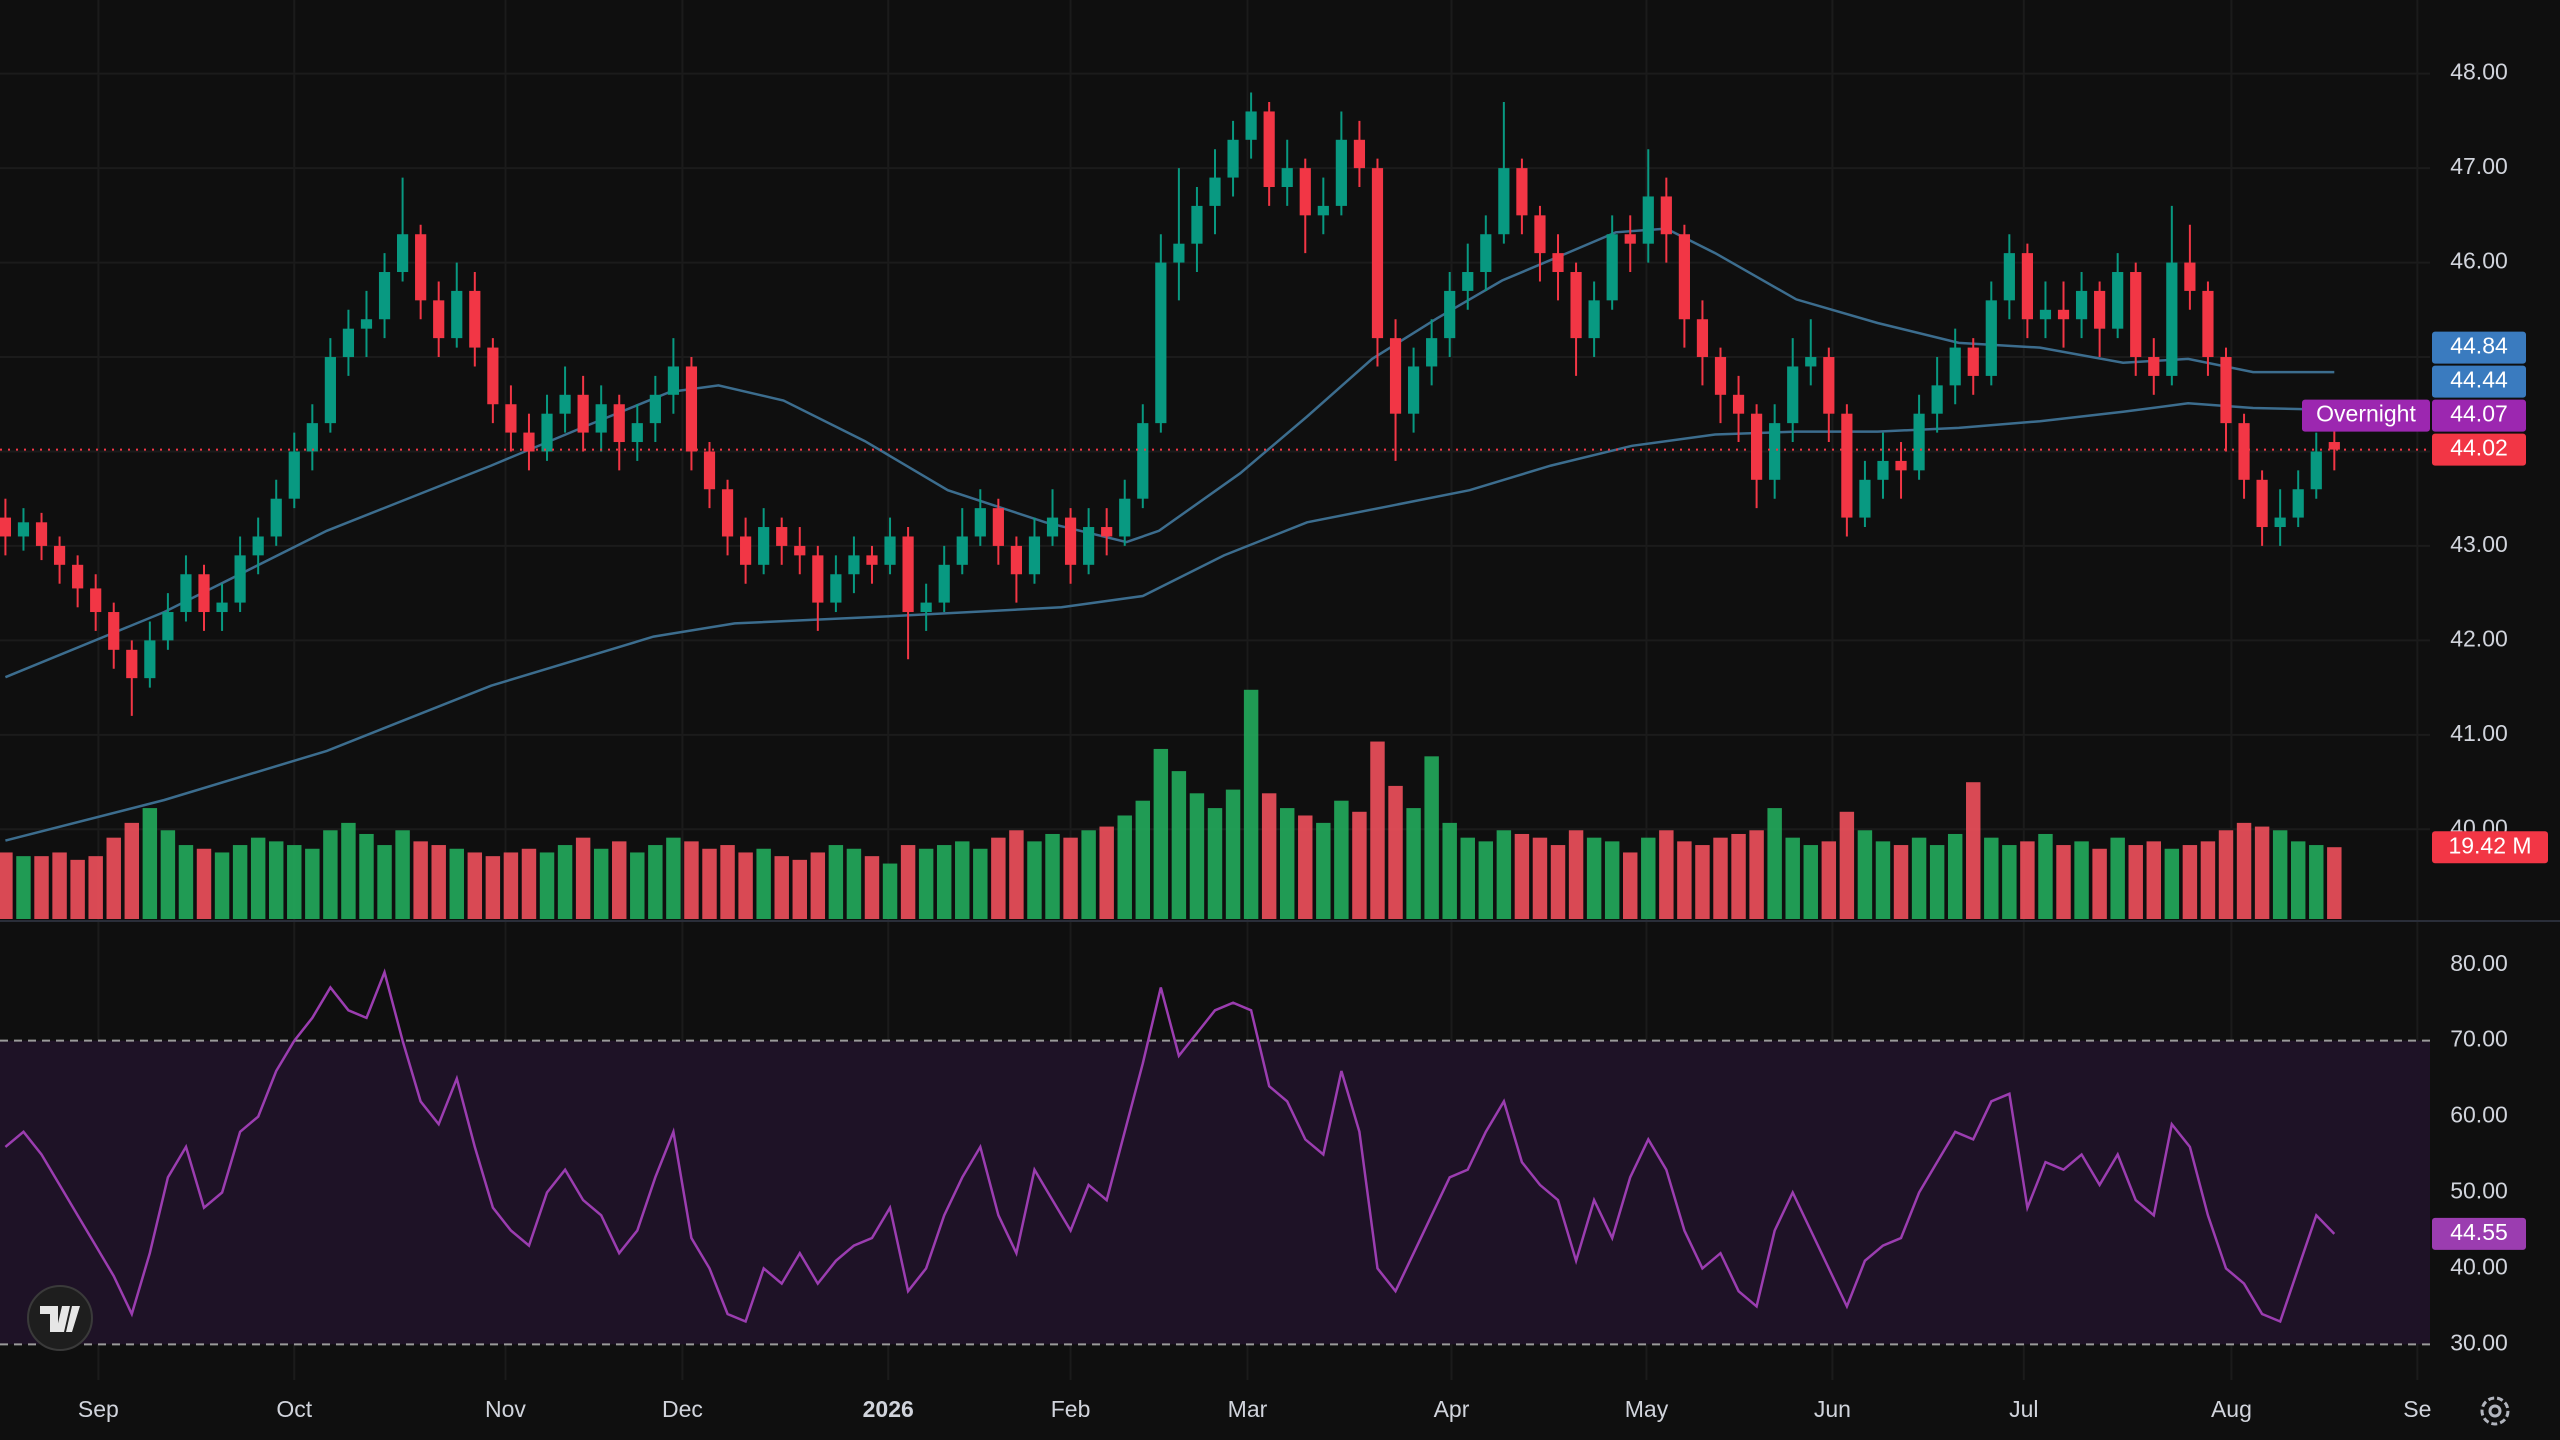  Describe the element at coordinates (2479, 166) in the screenshot. I see `y-tick-label: 47.00` at that location.